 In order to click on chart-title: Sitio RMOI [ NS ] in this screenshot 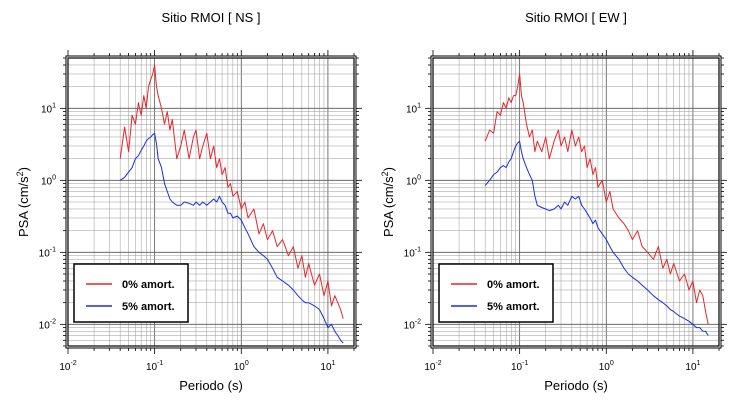, I will do `click(211, 17)`.